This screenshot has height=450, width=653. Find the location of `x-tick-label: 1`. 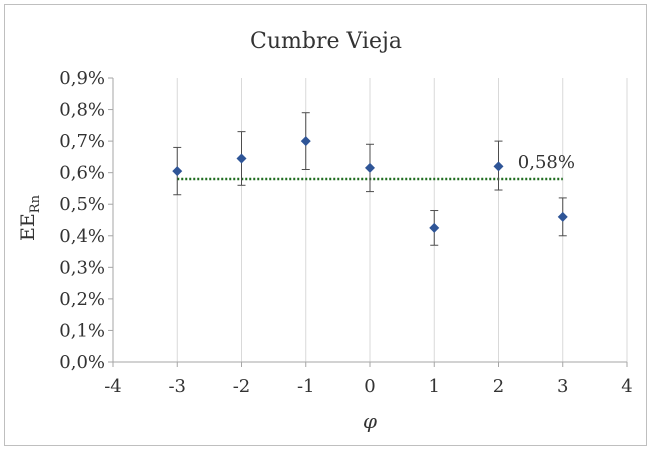

x-tick-label: 1 is located at coordinates (434, 386).